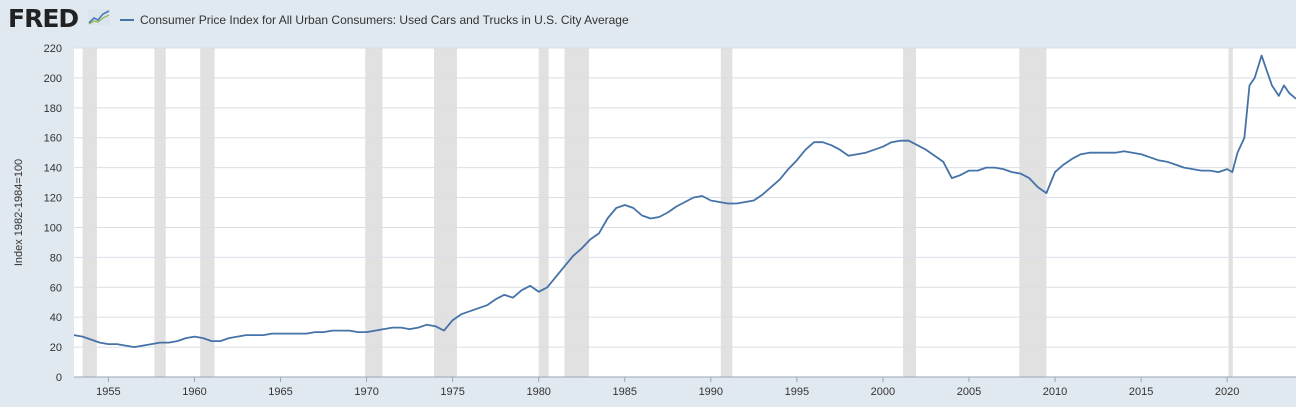 The height and width of the screenshot is (407, 1296). What do you see at coordinates (56, 258) in the screenshot?
I see `y-tick-label: 80` at bounding box center [56, 258].